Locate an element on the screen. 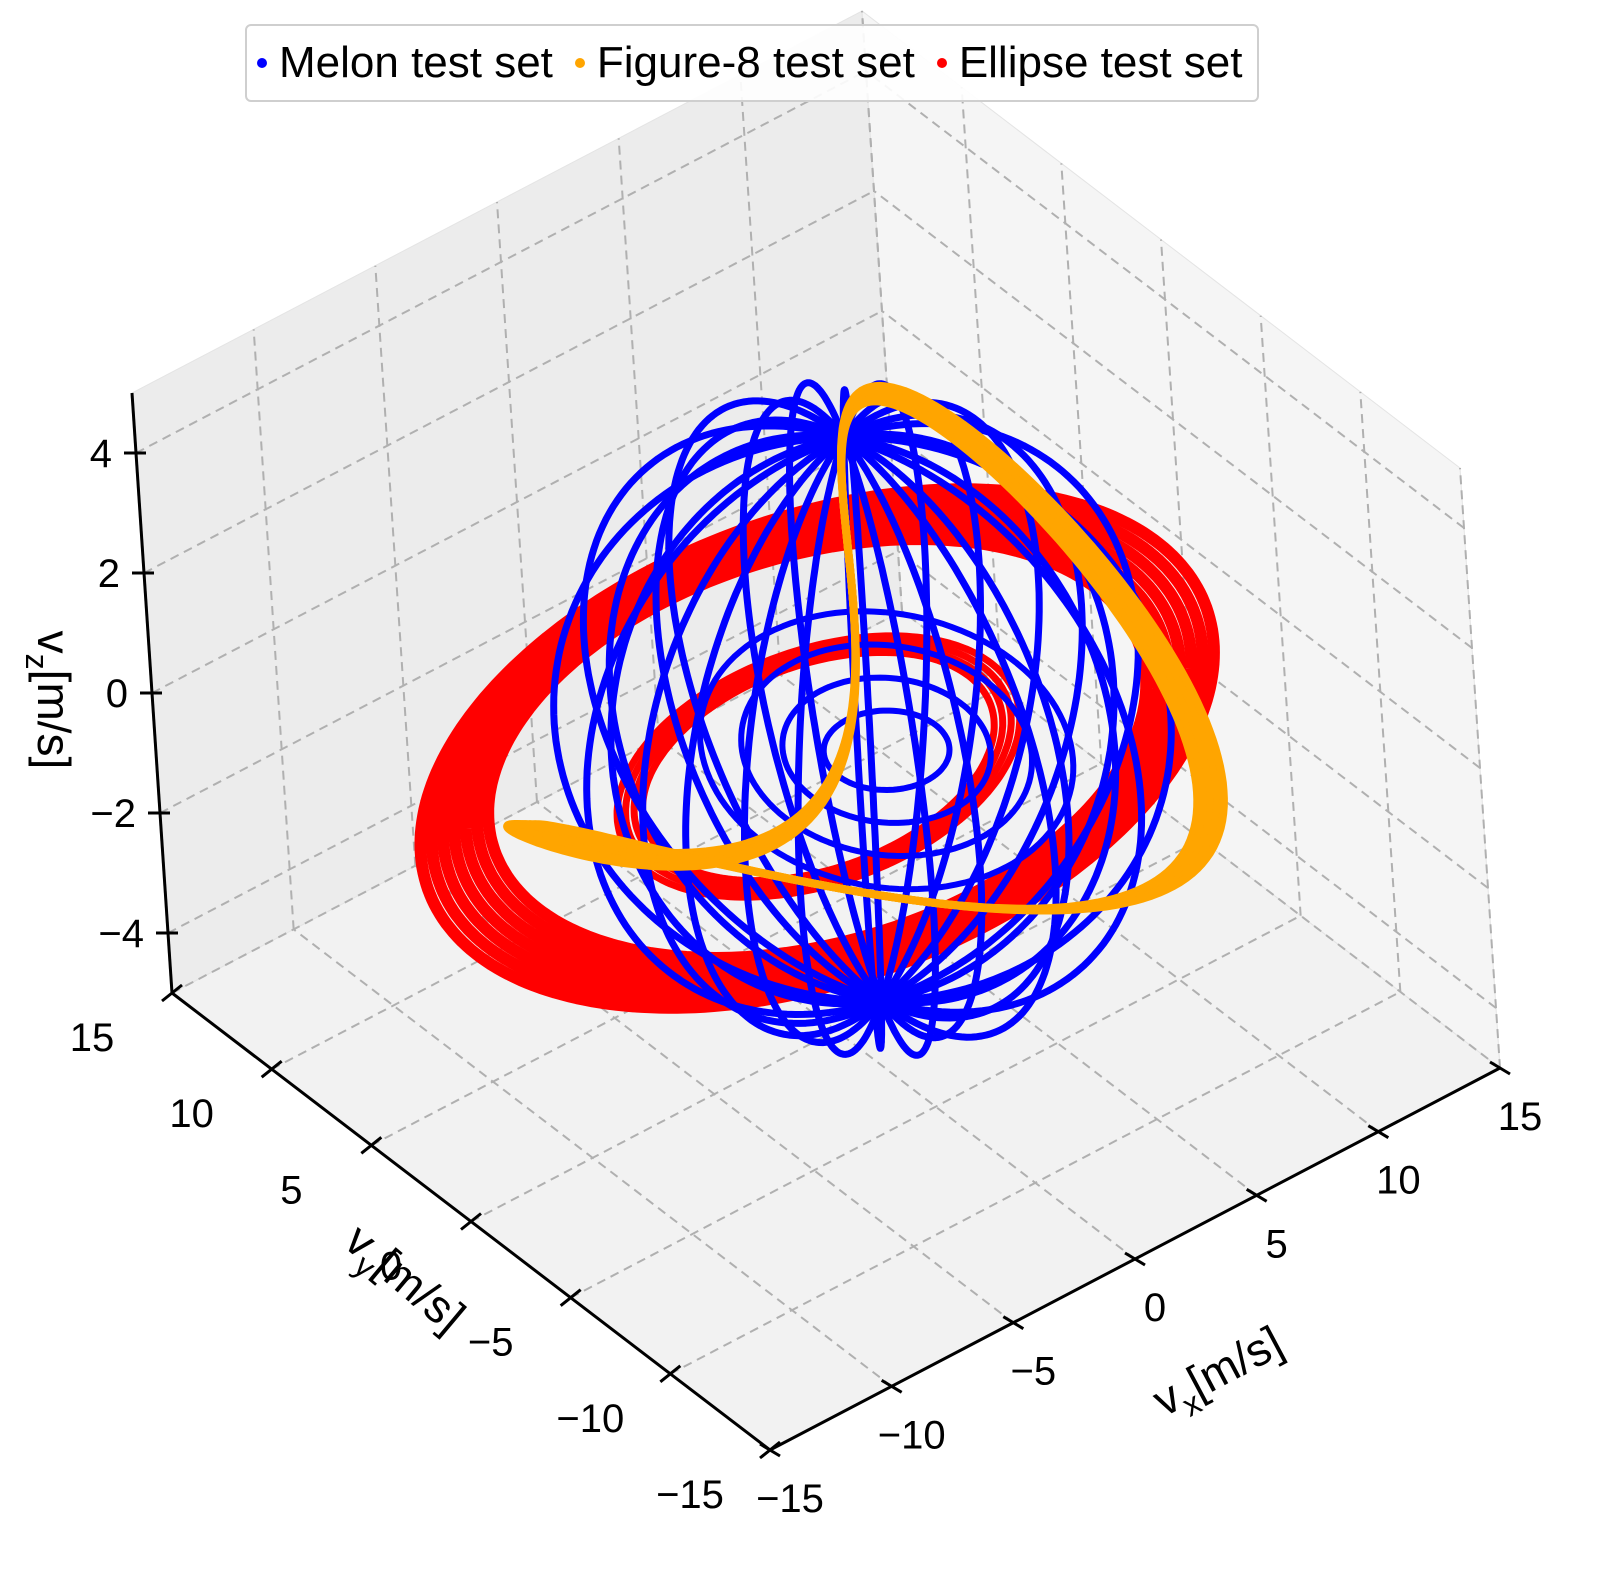 The width and height of the screenshot is (1607, 1575). z-tick-label: 2 is located at coordinates (109, 574).